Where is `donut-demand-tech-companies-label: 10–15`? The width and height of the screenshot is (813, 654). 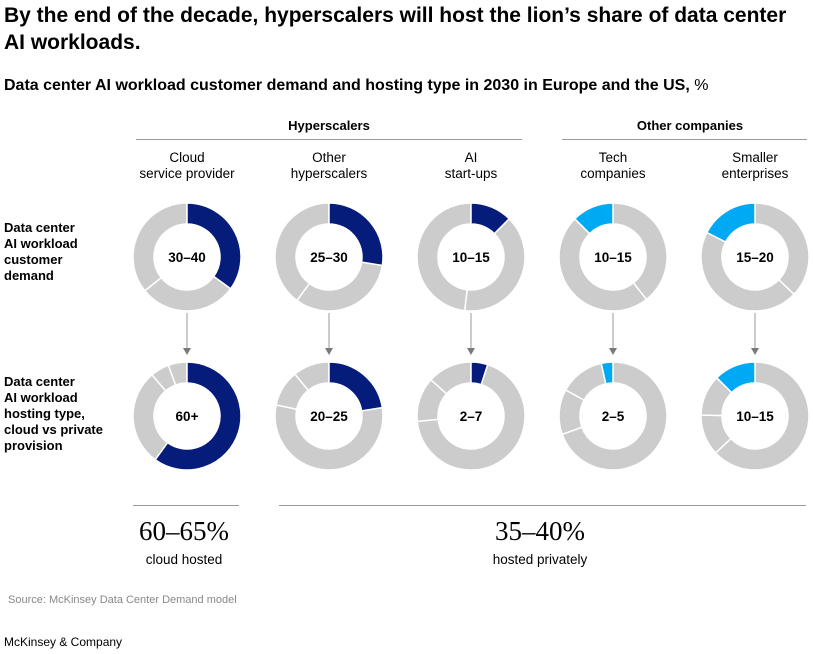 donut-demand-tech-companies-label: 10–15 is located at coordinates (613, 257).